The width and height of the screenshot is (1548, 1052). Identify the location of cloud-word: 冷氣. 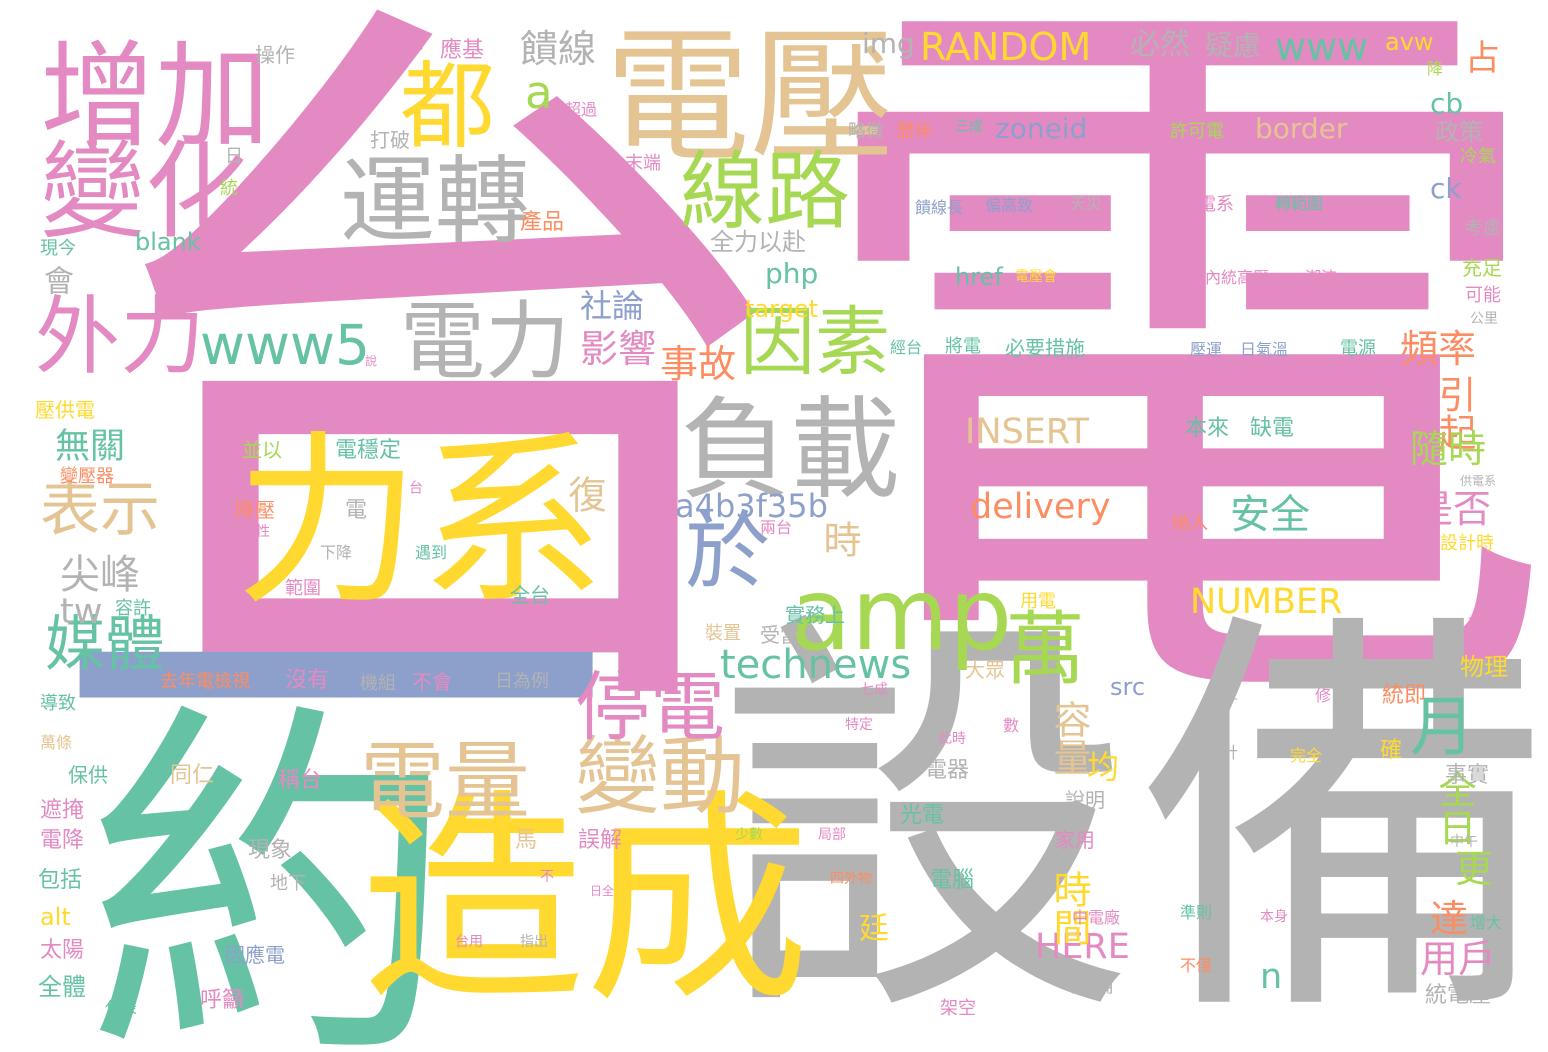
(1478, 156).